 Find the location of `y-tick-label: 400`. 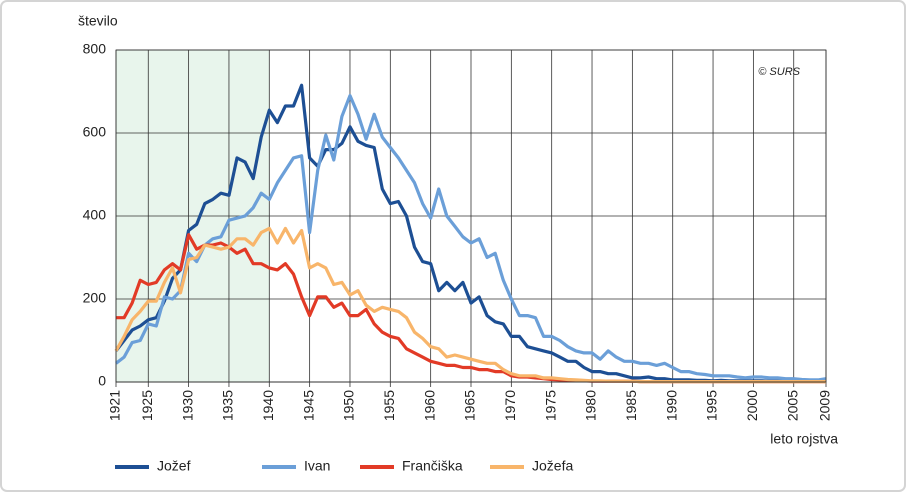

y-tick-label: 400 is located at coordinates (95, 215).